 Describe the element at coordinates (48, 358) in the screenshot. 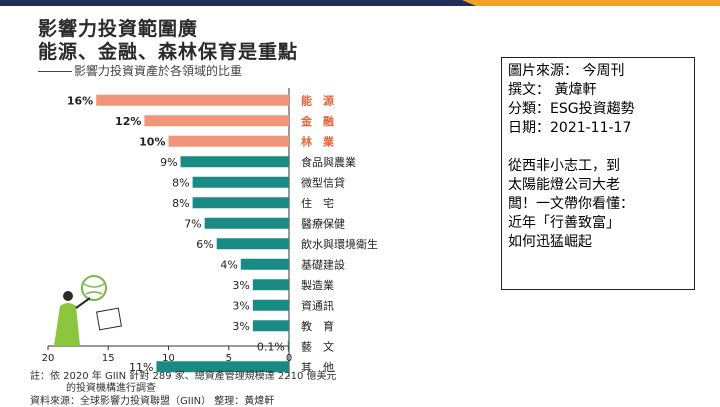

I see `x-tick-label: 20` at that location.